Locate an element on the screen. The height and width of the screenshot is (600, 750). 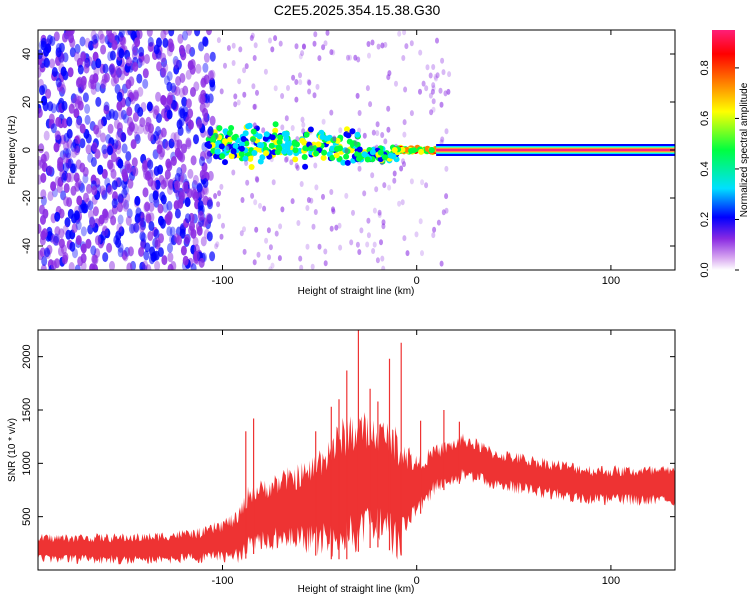
spectrogram-y-tick-label: 40 is located at coordinates (27, 54).